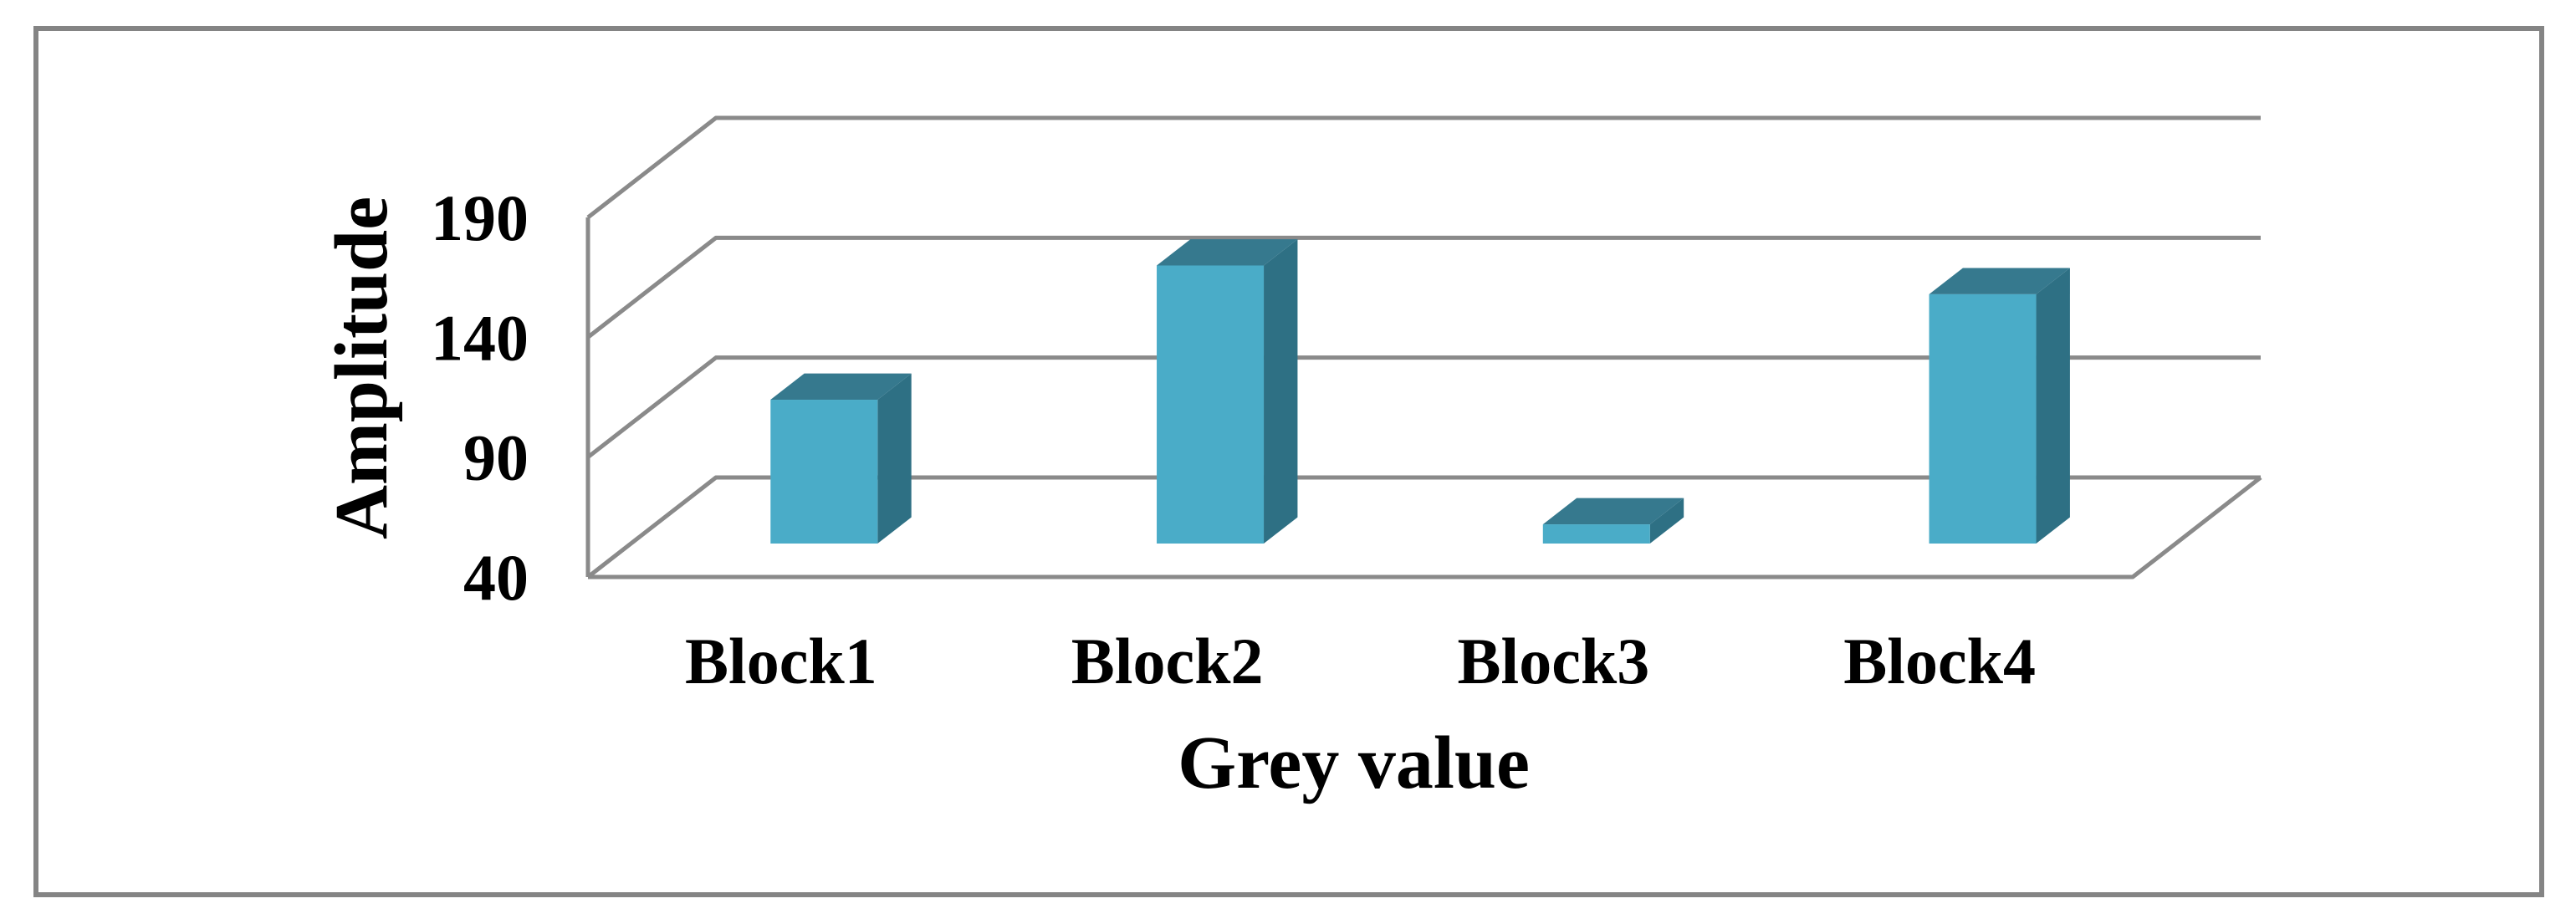 This screenshot has width=2576, height=924. What do you see at coordinates (1999, 281) in the screenshot?
I see `bar-block4-top-face` at bounding box center [1999, 281].